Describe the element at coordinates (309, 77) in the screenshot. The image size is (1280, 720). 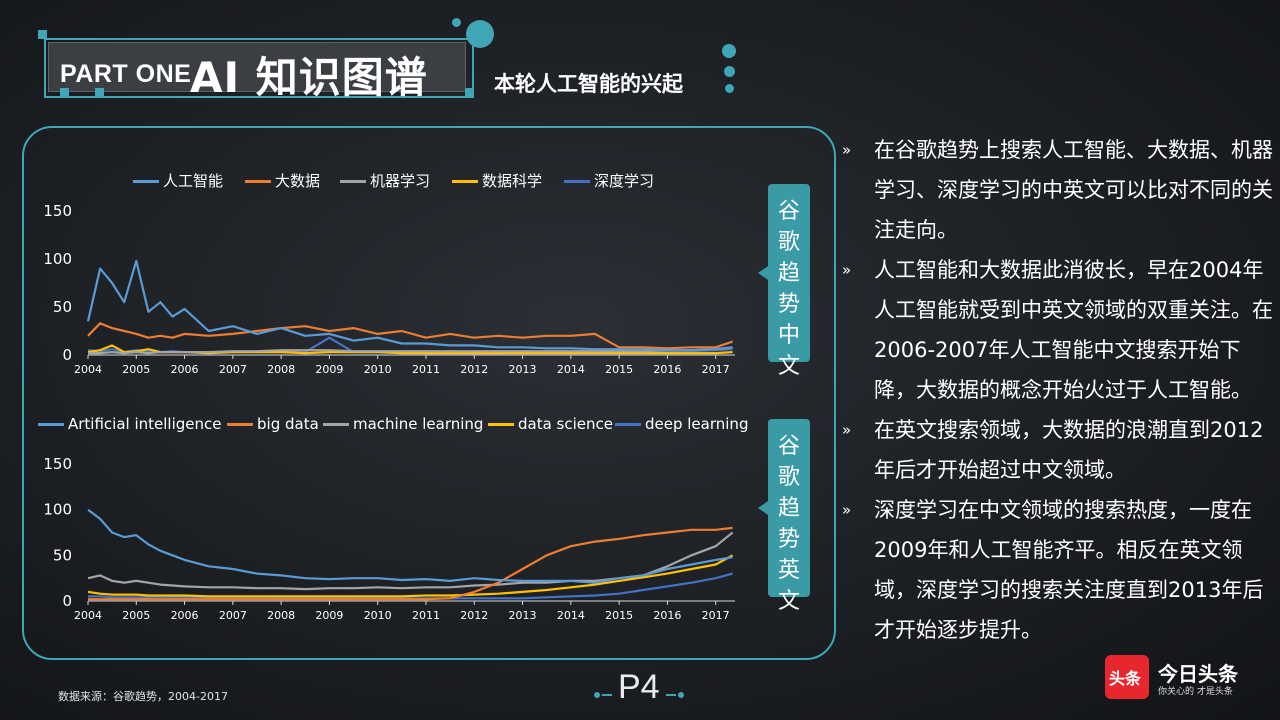
I see `page-title: AI 知识图谱` at that location.